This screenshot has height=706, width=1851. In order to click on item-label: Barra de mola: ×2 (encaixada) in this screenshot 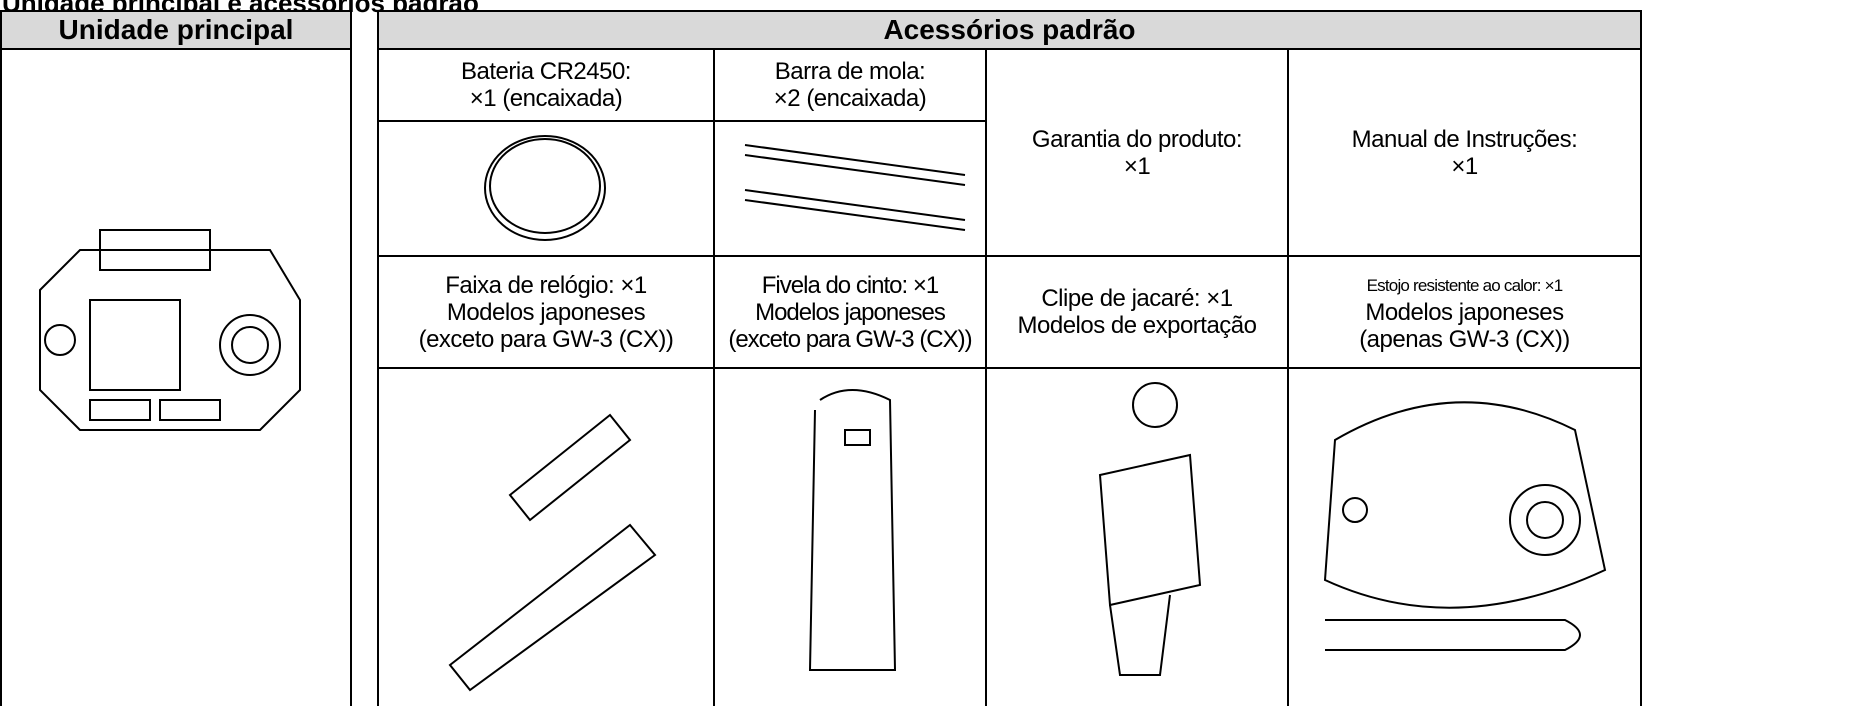, I will do `click(850, 85)`.